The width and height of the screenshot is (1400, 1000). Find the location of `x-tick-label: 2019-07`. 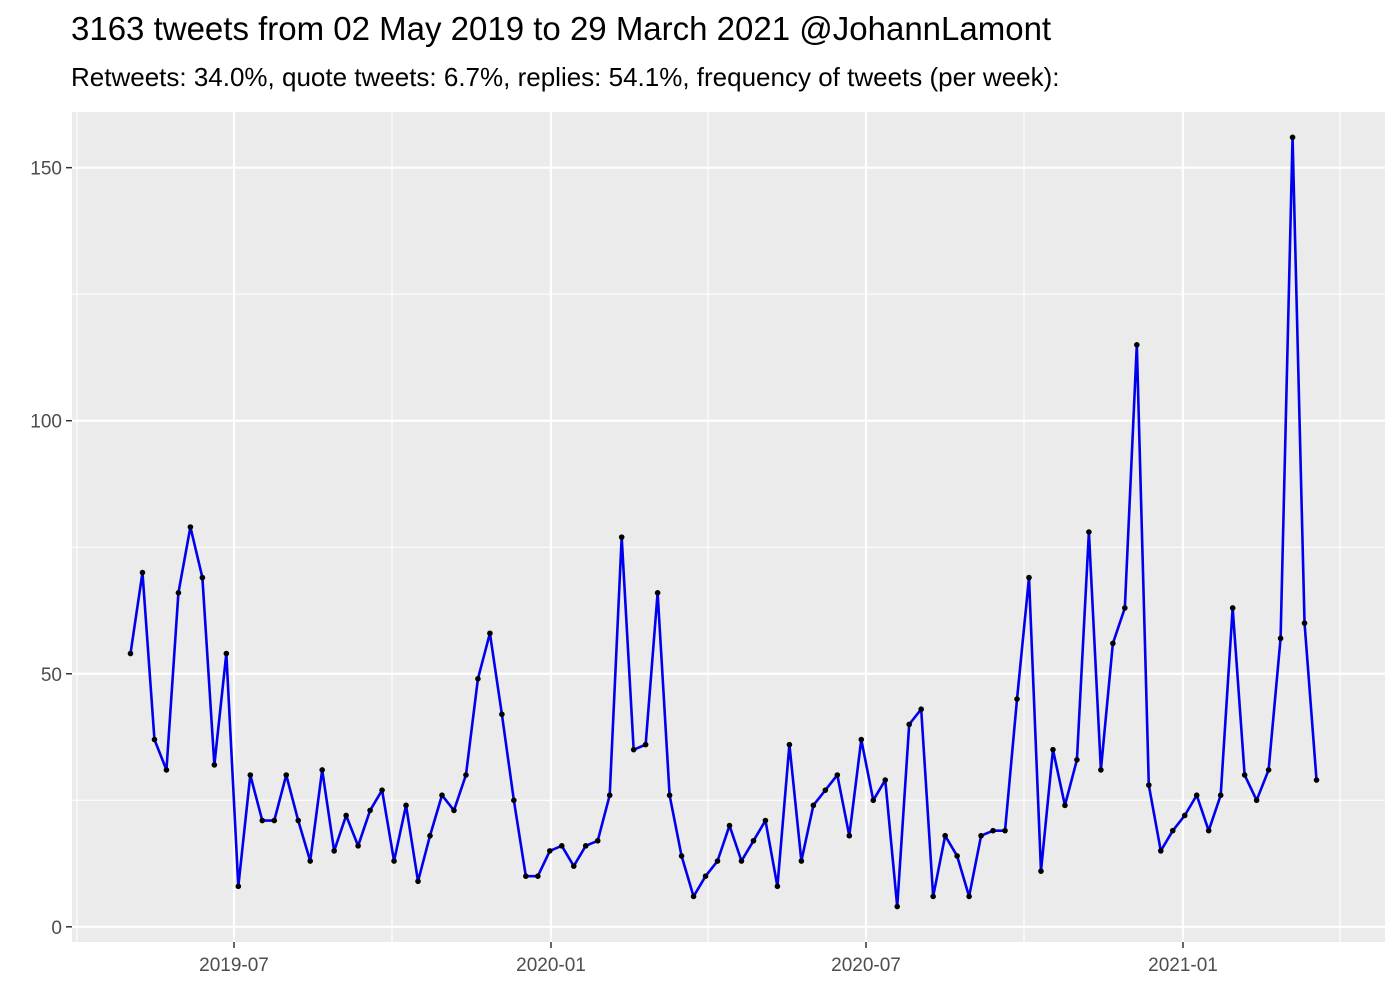

x-tick-label: 2019-07 is located at coordinates (234, 965).